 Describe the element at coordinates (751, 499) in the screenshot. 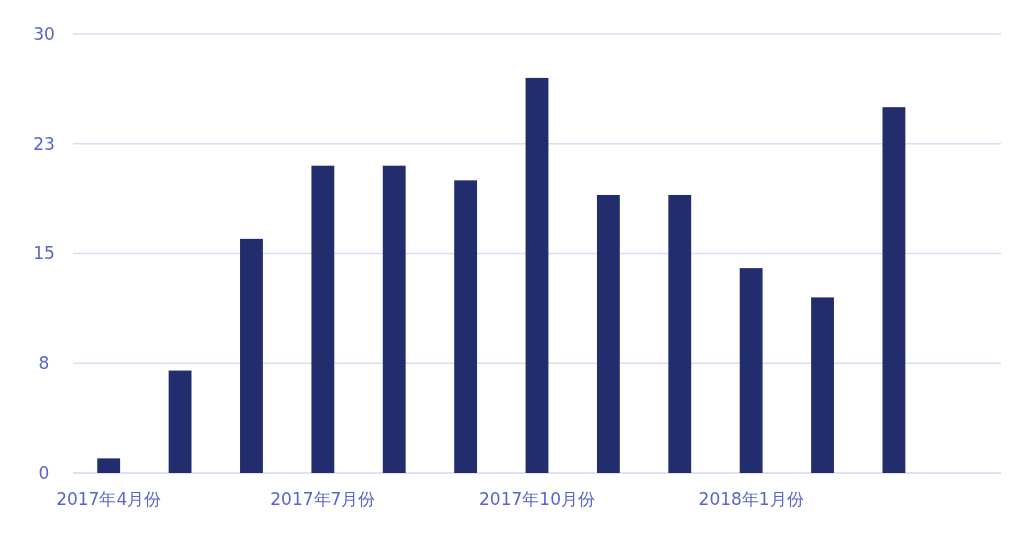

I see `x-tick-label: 2018年1月份` at that location.